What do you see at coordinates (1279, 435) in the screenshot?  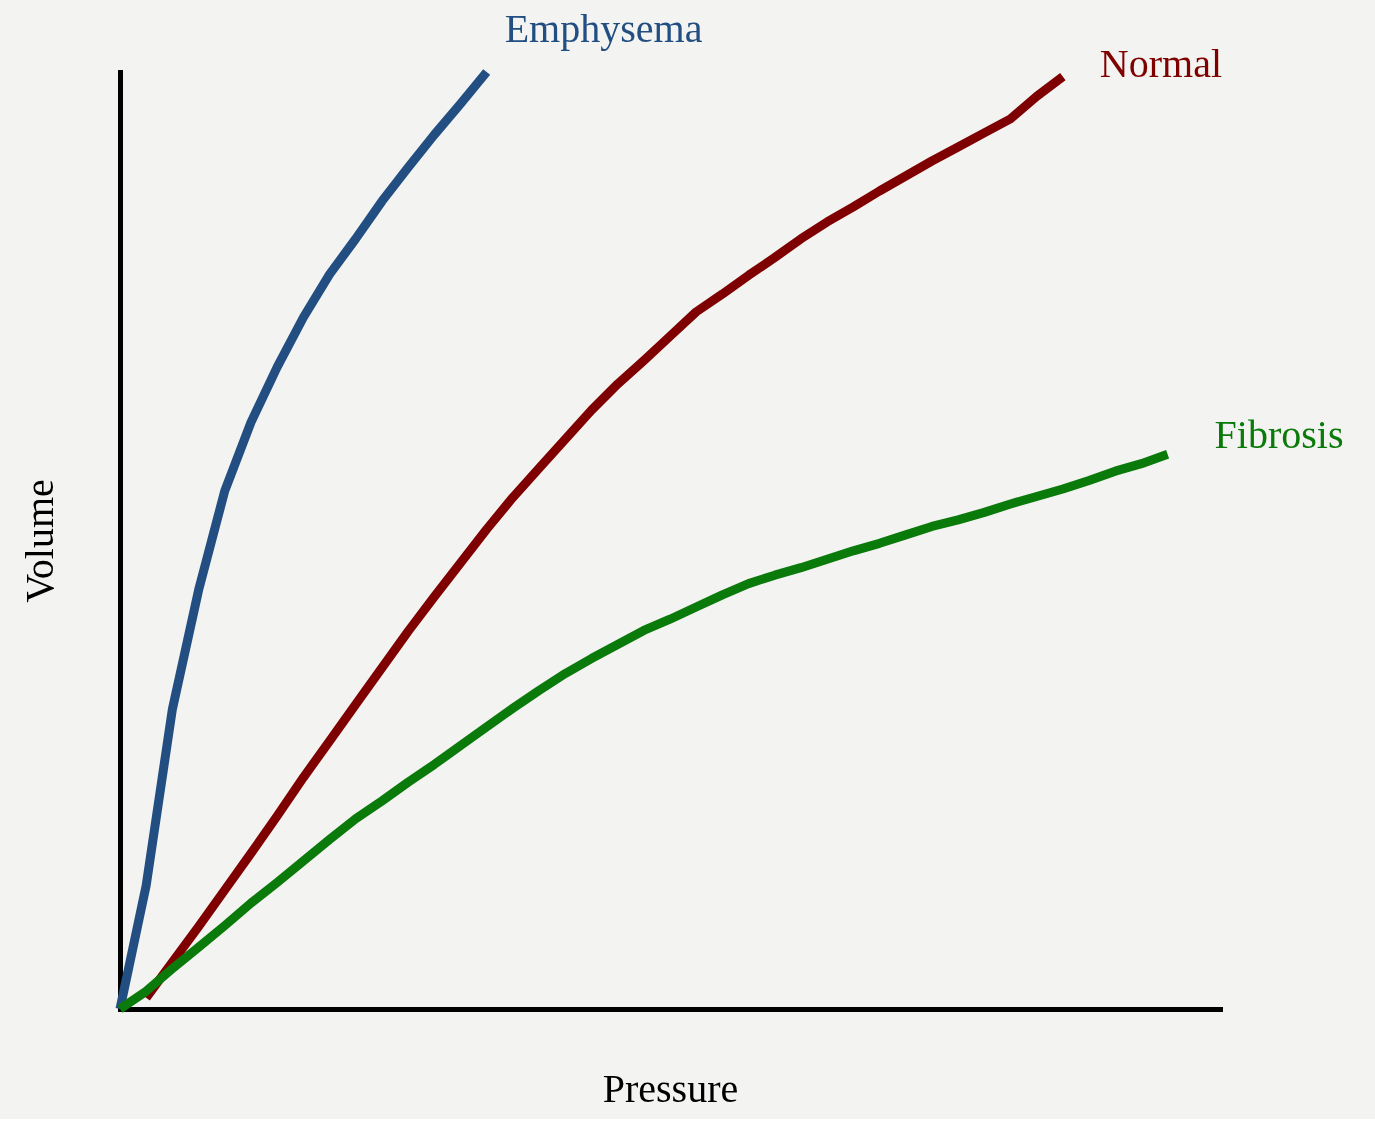 I see `series-label: Fibrosis` at bounding box center [1279, 435].